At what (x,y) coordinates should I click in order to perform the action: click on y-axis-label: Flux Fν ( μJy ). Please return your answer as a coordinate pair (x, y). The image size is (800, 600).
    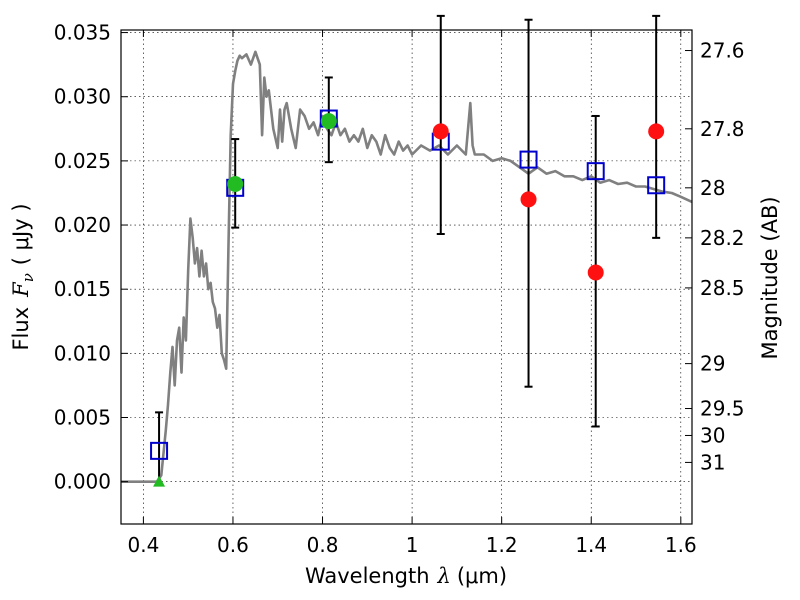
    Looking at the image, I should click on (23, 276).